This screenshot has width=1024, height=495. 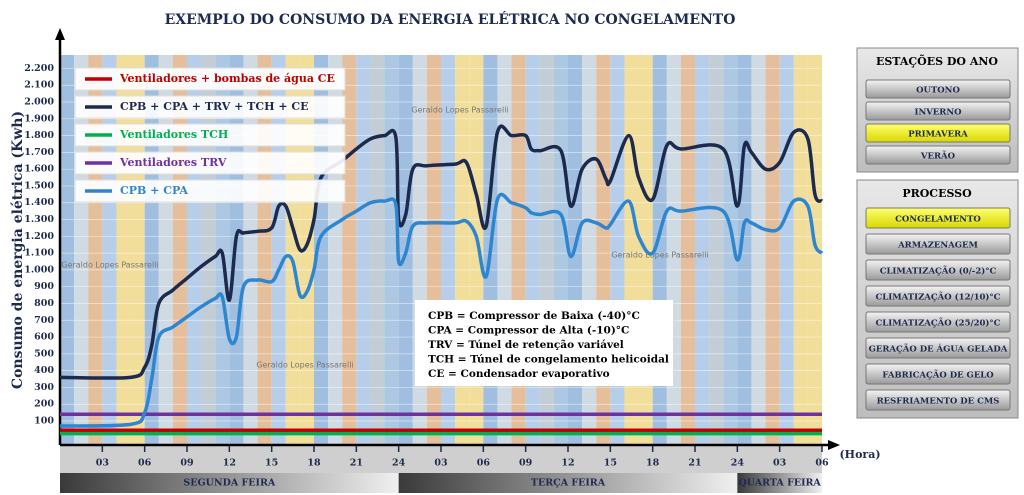 I want to click on definition: CPB = Compressor de Baixa (-40)°C, so click(x=534, y=316).